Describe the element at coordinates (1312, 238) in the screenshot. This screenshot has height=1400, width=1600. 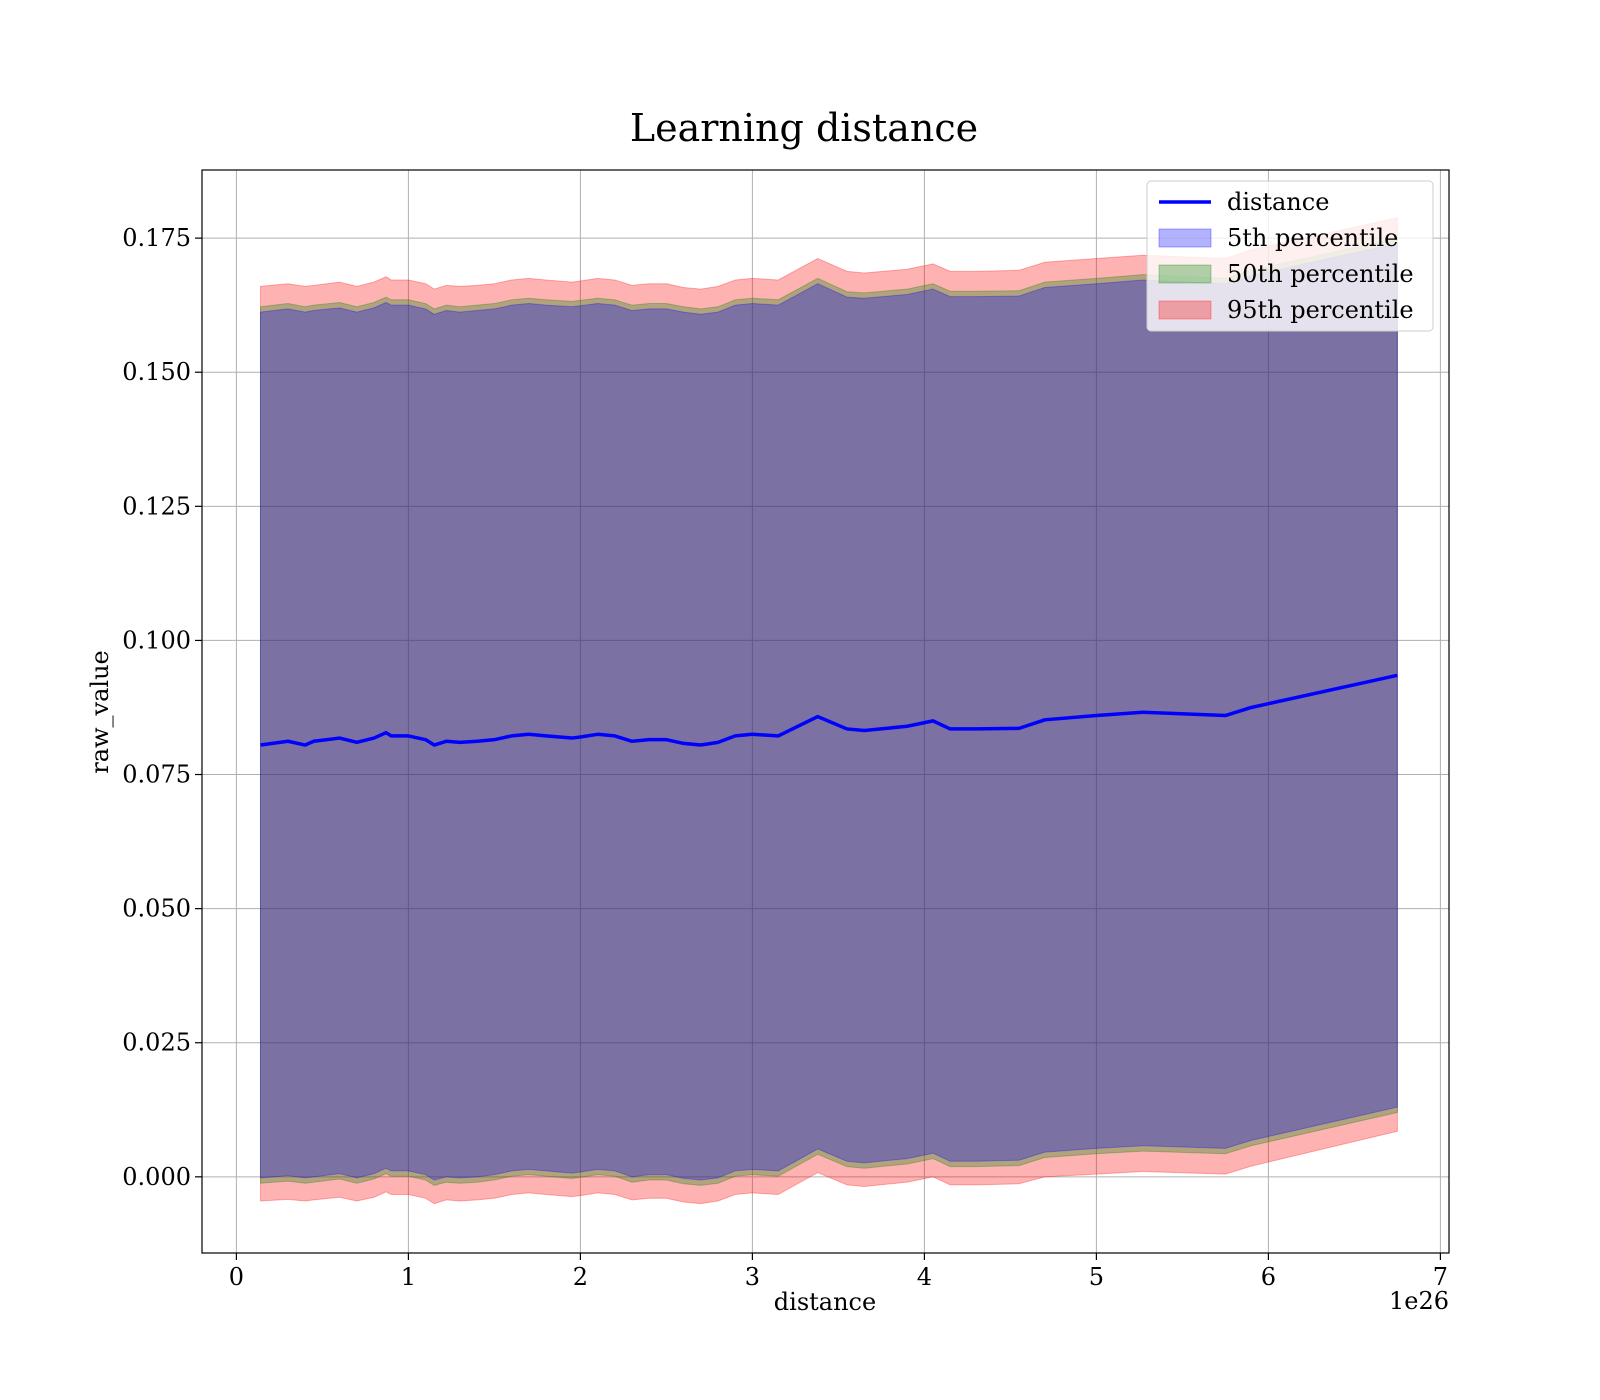
I see `legend-label-5th-percentile: 5th percentile` at that location.